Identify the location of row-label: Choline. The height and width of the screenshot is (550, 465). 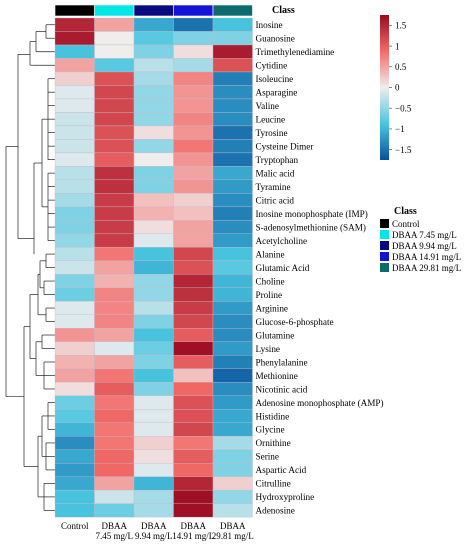
(270, 281).